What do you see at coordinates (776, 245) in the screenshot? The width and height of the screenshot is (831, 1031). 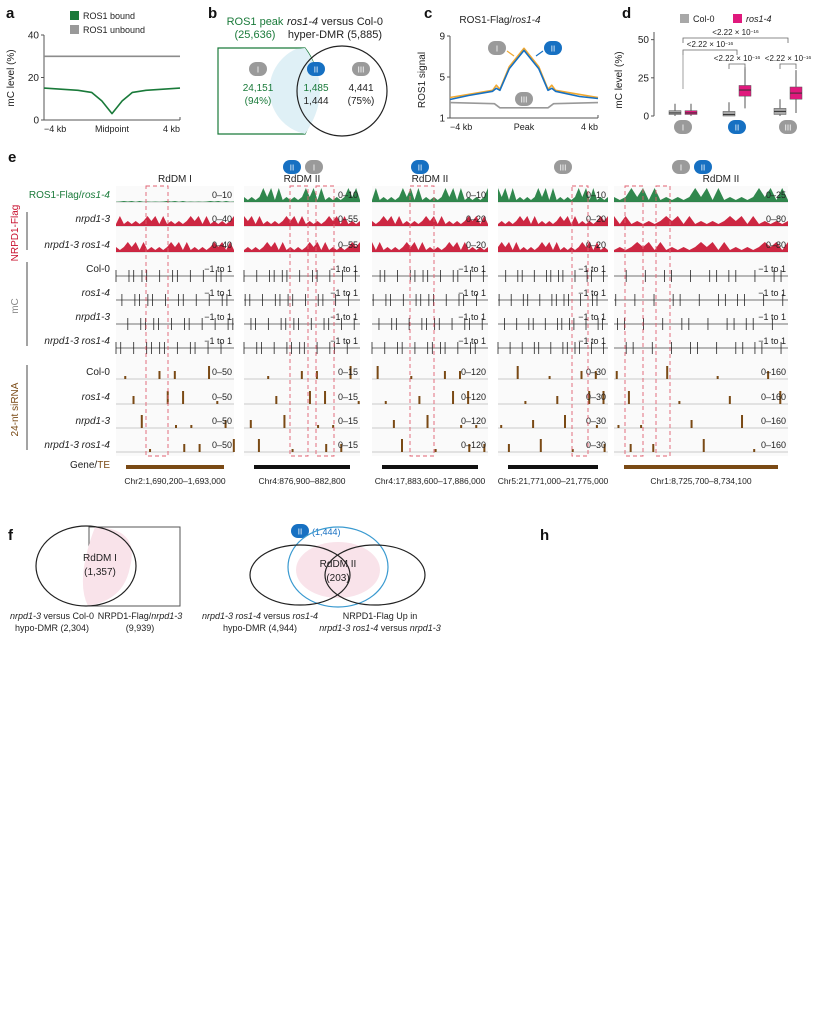 I see `e-track-range: 0–80` at bounding box center [776, 245].